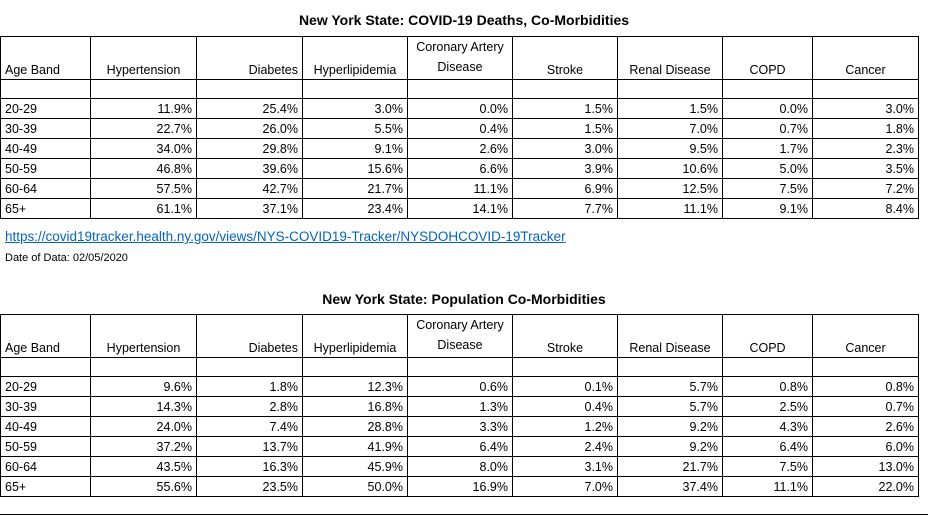  What do you see at coordinates (355, 466) in the screenshot?
I see `value-cell-hyperlipidemia: 45.9%` at bounding box center [355, 466].